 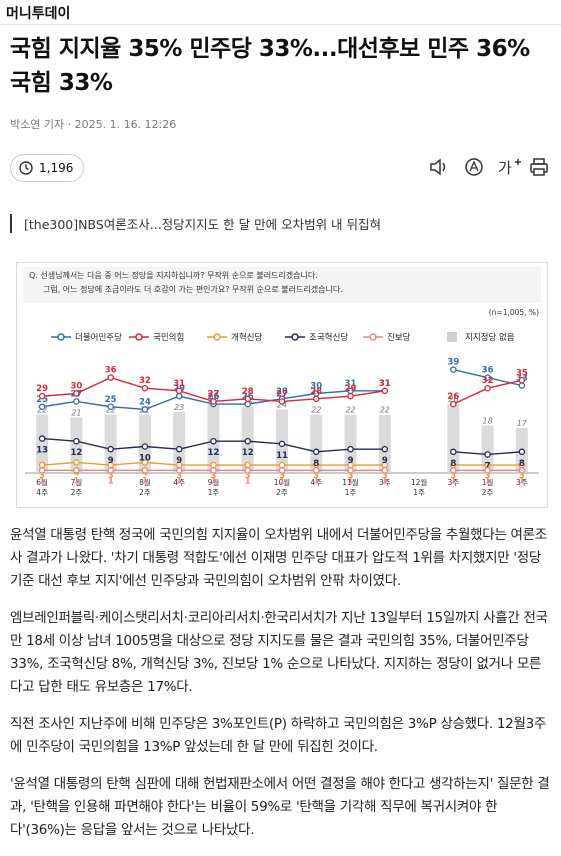 What do you see at coordinates (419, 487) in the screenshot?
I see `x-tick-label: 12월 1주` at bounding box center [419, 487].